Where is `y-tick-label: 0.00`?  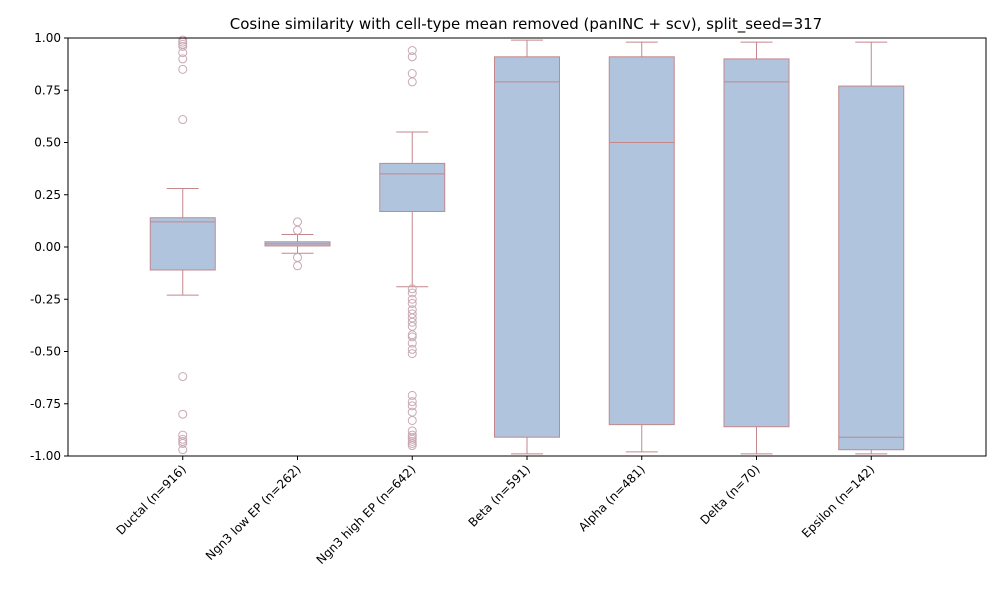 y-tick-label: 0.00 is located at coordinates (47, 247).